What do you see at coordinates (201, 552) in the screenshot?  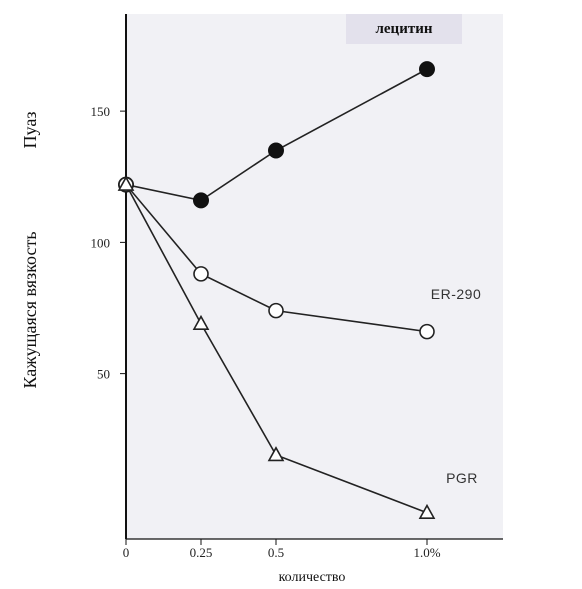 I see `x-tick-label-1: 0.25` at bounding box center [201, 552].